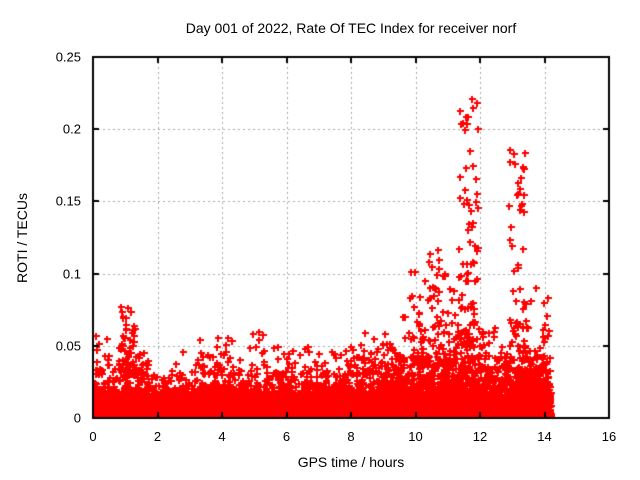 The image size is (640, 480). What do you see at coordinates (68, 201) in the screenshot?
I see `y-tick-label-0.15: 0.15` at bounding box center [68, 201].